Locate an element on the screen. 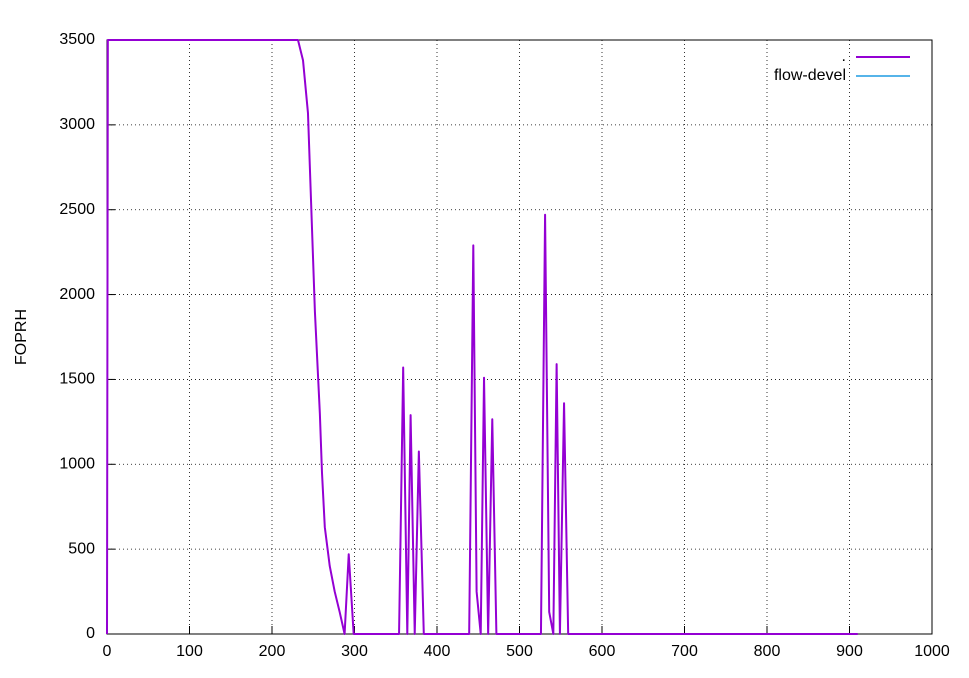  x-tick-label: 700 is located at coordinates (684, 651).